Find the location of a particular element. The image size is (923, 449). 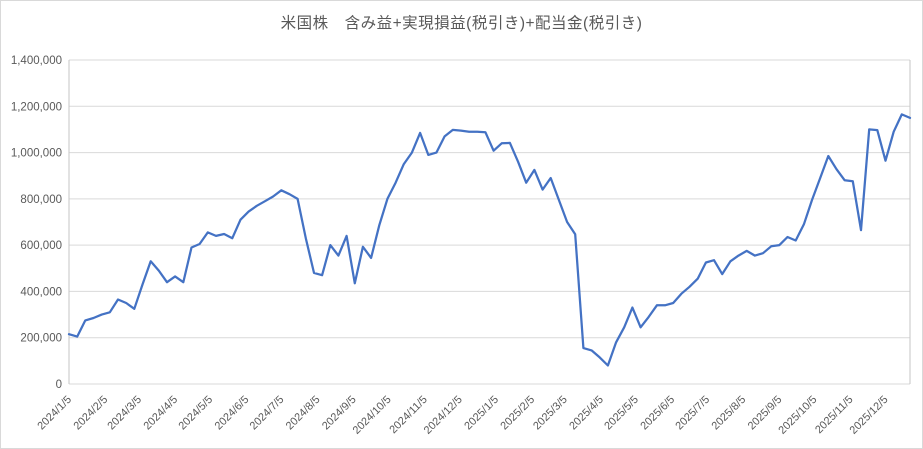

x-tick-label: 2024/8/5 is located at coordinates (303, 413).